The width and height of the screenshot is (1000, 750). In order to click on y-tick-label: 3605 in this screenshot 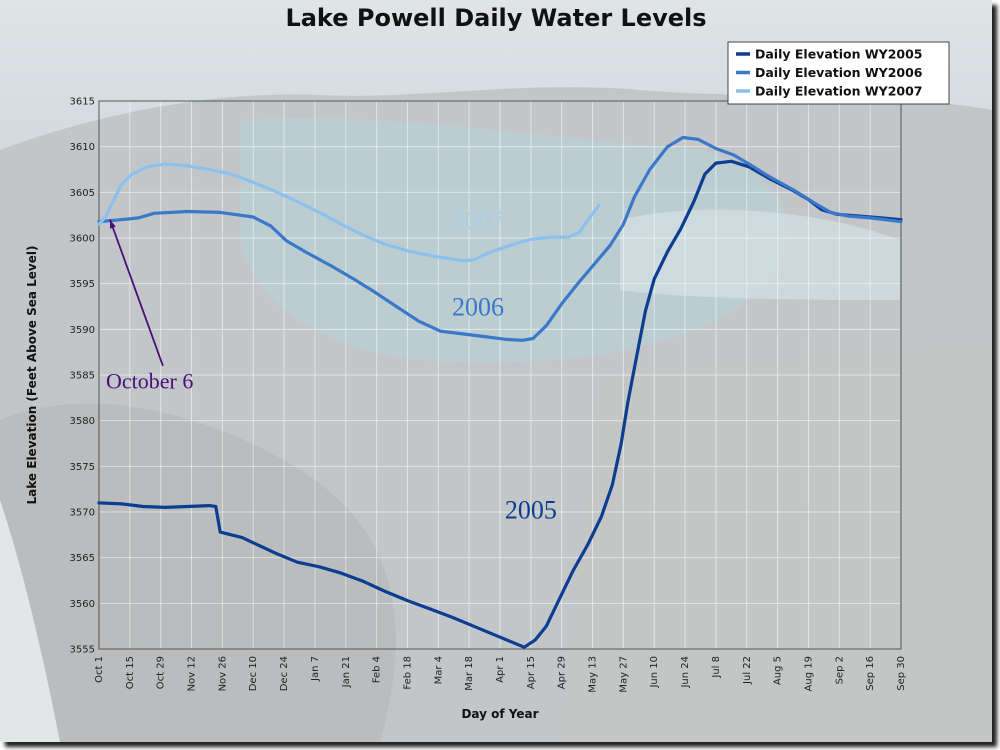, I will do `click(82, 193)`.